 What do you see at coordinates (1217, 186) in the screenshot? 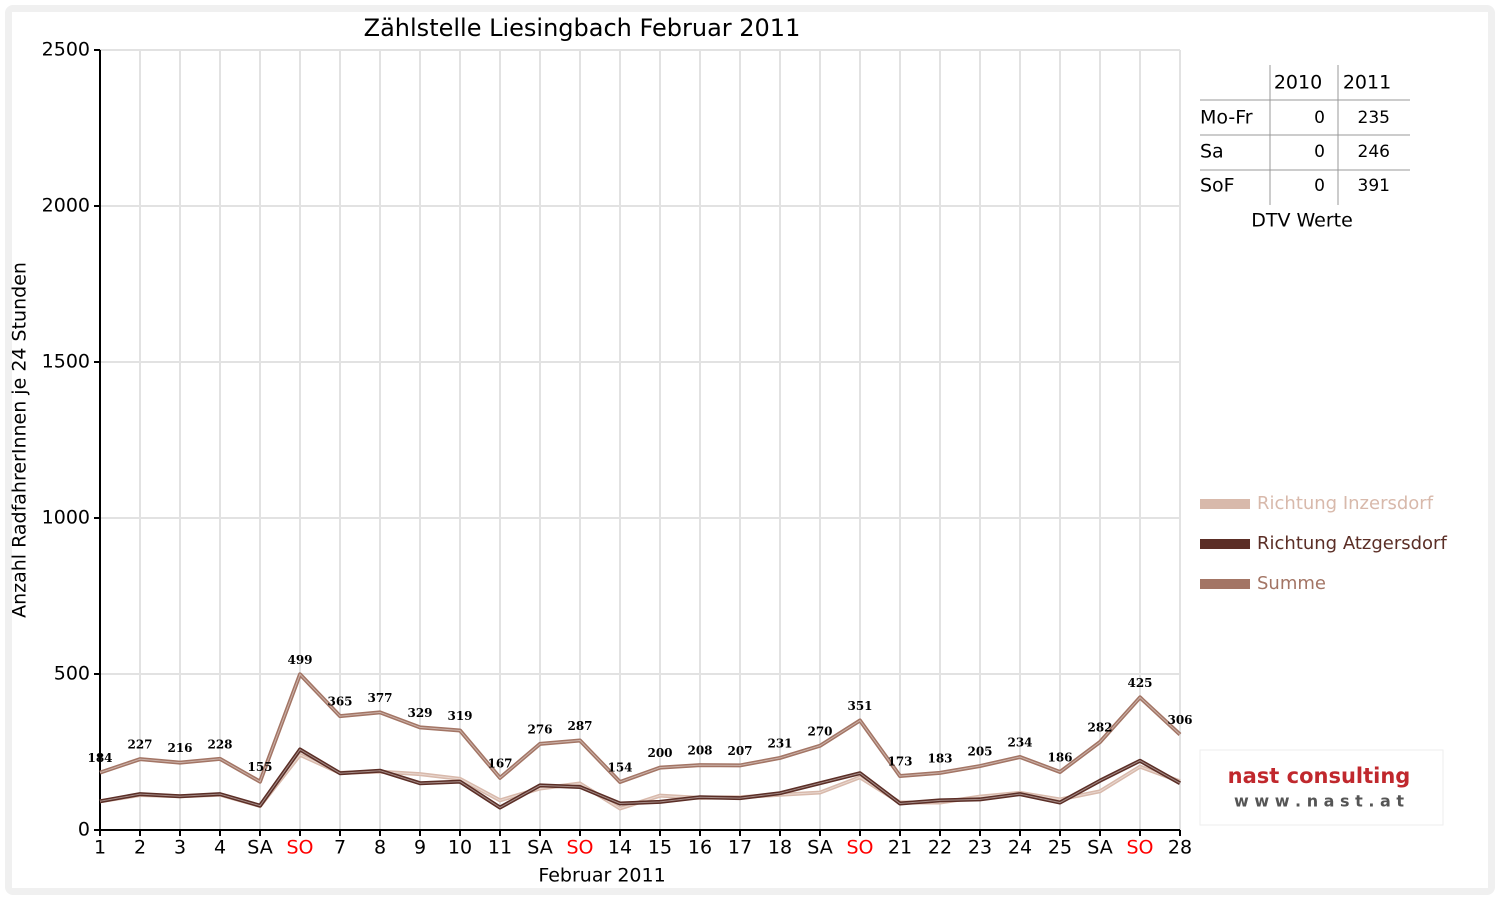
I see `table-row-label: SoF` at bounding box center [1217, 186].